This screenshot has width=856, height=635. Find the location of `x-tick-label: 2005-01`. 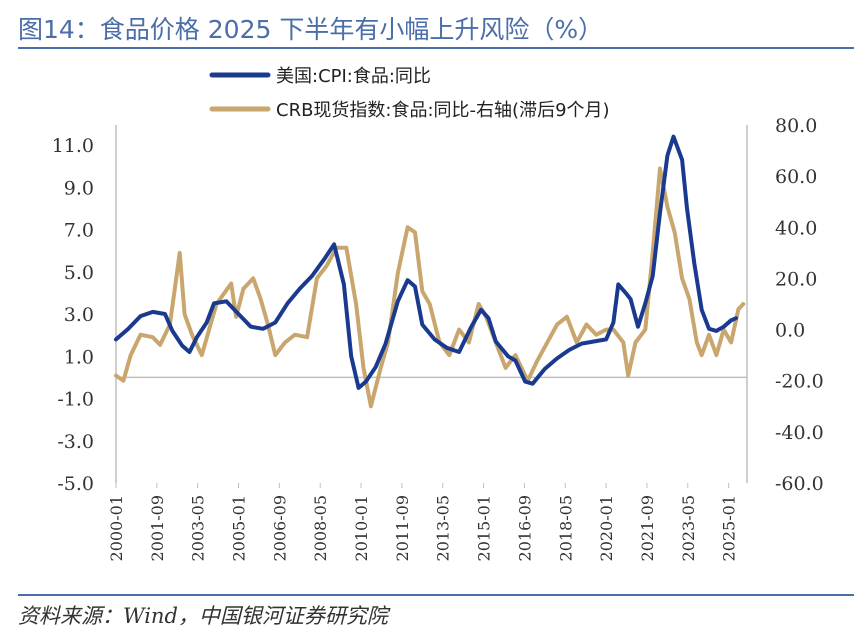

x-tick-label: 2005-01 is located at coordinates (239, 528).